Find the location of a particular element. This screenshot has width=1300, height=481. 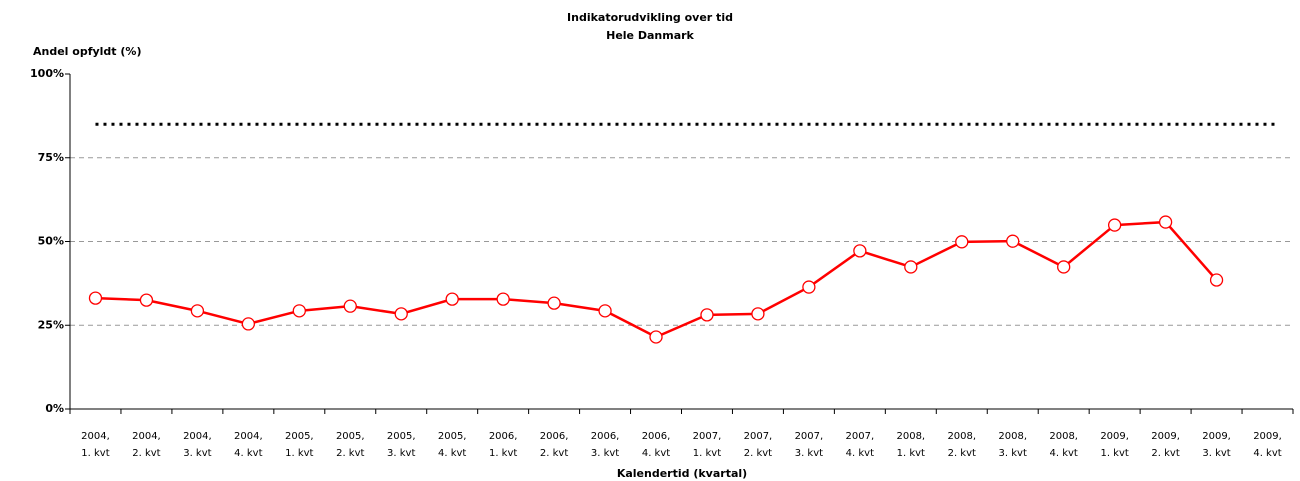

y-tick-label: 25% is located at coordinates (51, 324).